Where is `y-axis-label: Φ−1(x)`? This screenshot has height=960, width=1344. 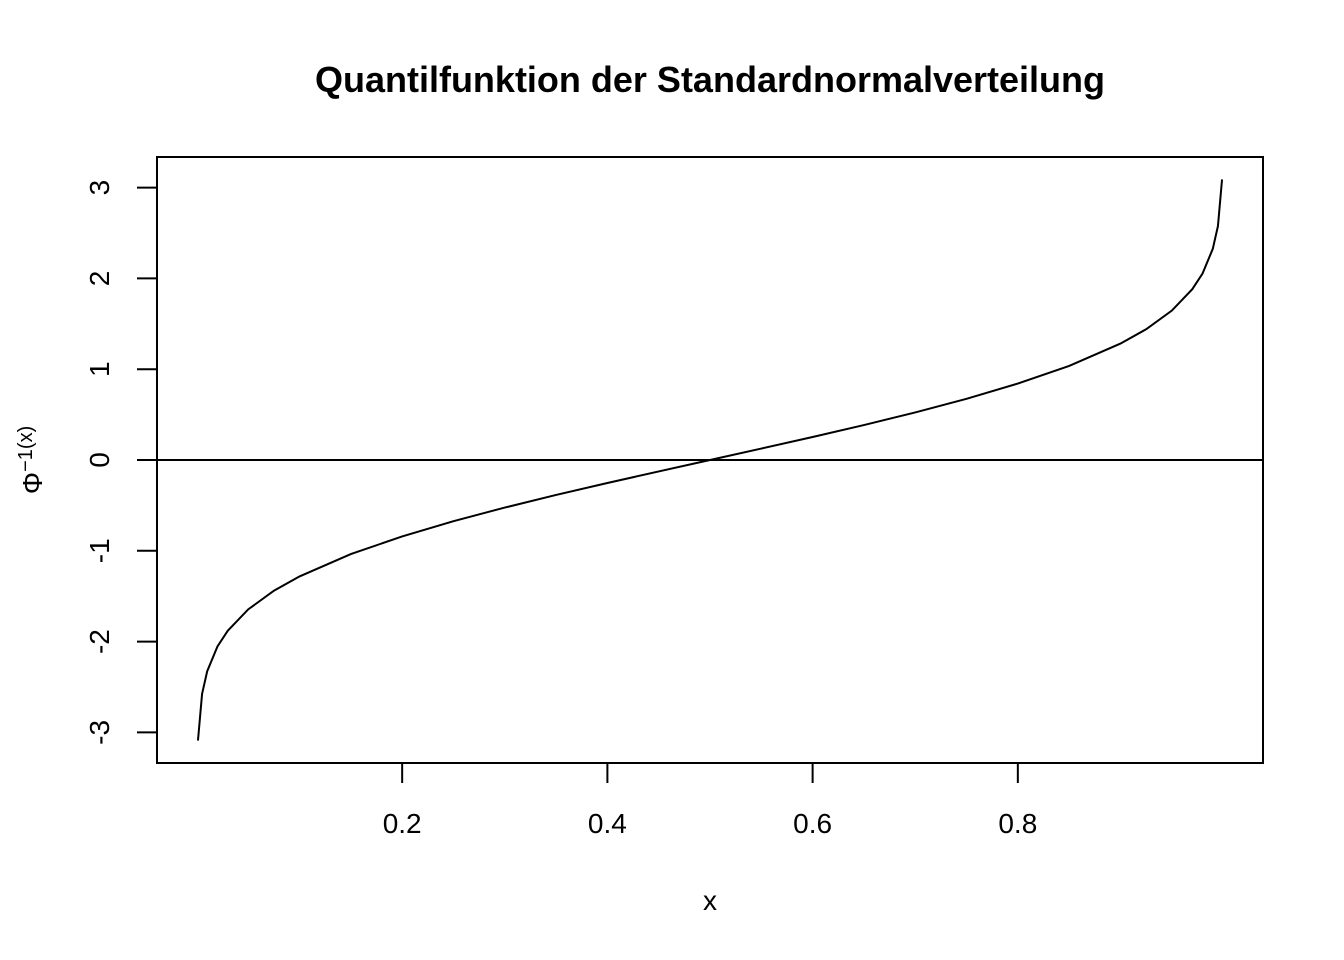 y-axis-label: Φ−1(x) is located at coordinates (31, 460).